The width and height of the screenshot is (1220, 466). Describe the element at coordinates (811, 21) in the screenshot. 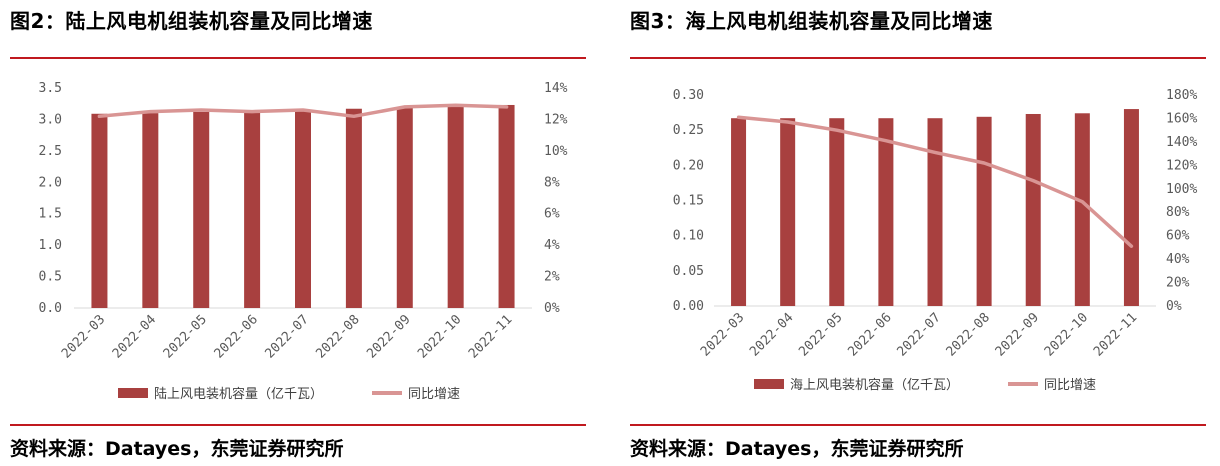

I see `chart-title: 图3：海上风电机组装机容量及同比增速` at that location.